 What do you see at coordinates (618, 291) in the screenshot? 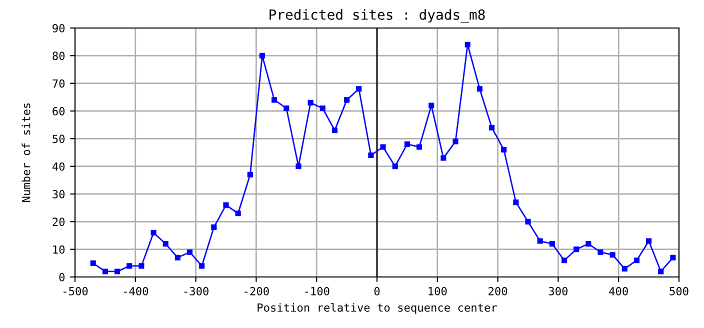
I see `x-tick-label: 400` at bounding box center [618, 291].